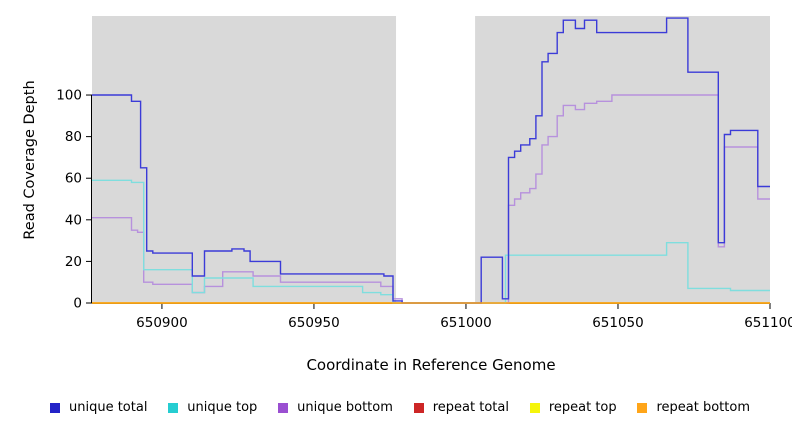  I want to click on x-tick-label: 650950, so click(314, 323).